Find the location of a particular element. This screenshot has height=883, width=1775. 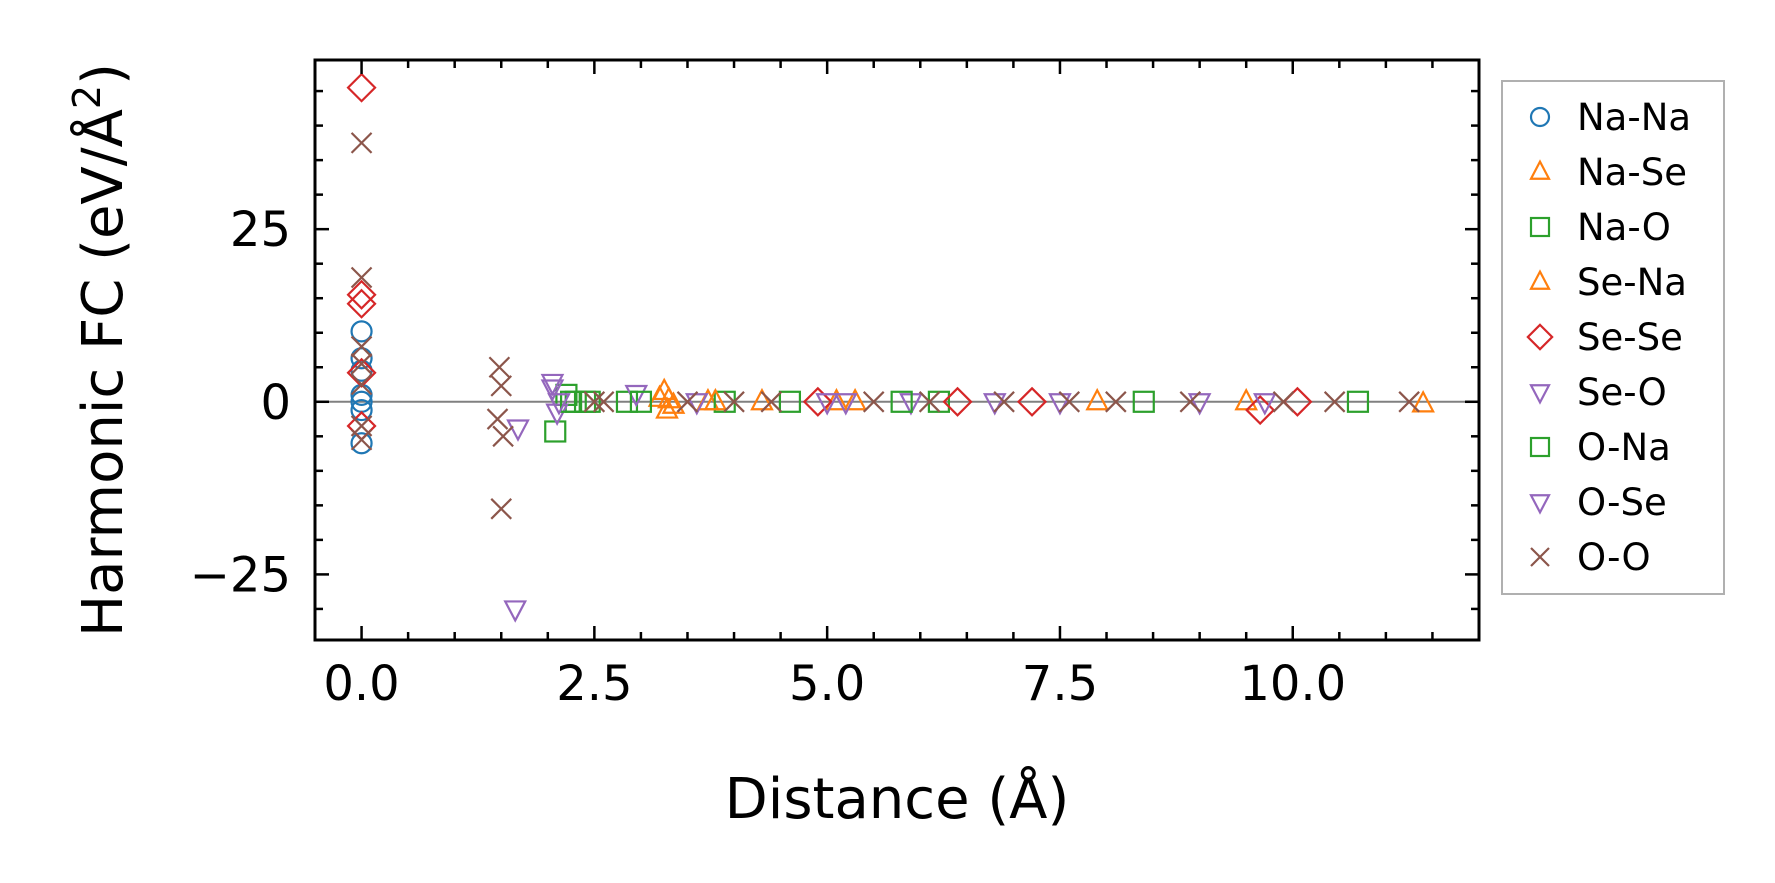

legend-label: Se-Na is located at coordinates (1632, 282).